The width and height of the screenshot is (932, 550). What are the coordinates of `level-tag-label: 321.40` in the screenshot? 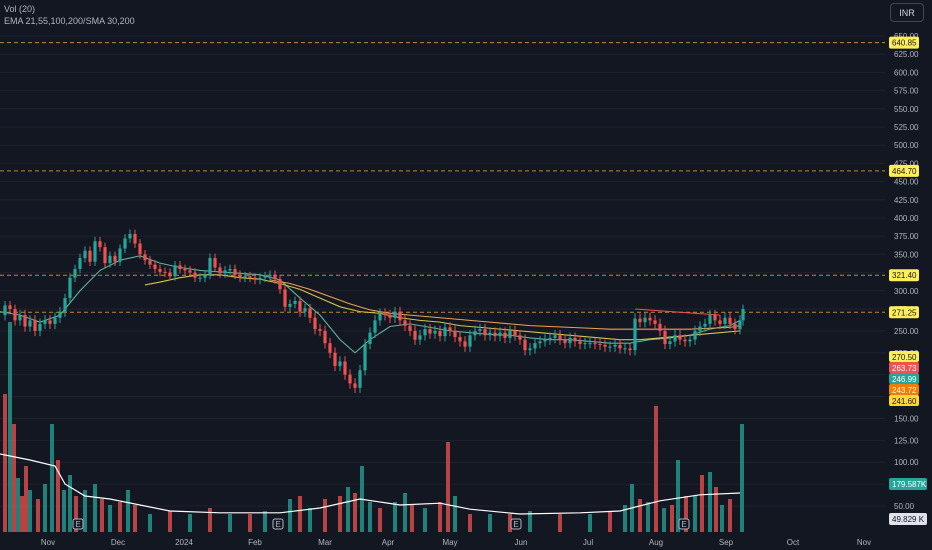 It's located at (904, 275).